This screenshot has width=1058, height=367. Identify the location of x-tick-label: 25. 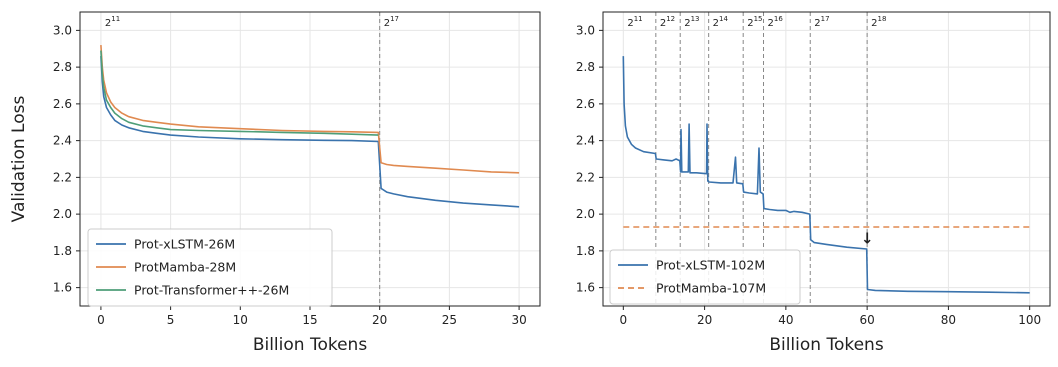
(449, 320).